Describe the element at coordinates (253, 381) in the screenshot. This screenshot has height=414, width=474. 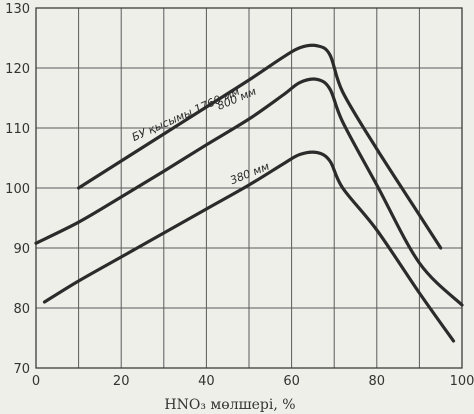
I see `x-axis-ticks: 0 20 40 60 80 100` at that location.